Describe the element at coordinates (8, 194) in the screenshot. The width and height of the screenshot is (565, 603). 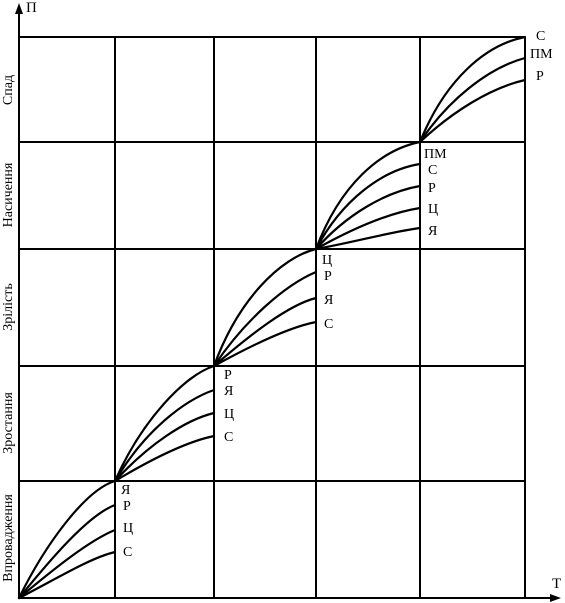
I see `stage-label-saturation: Насичення` at that location.